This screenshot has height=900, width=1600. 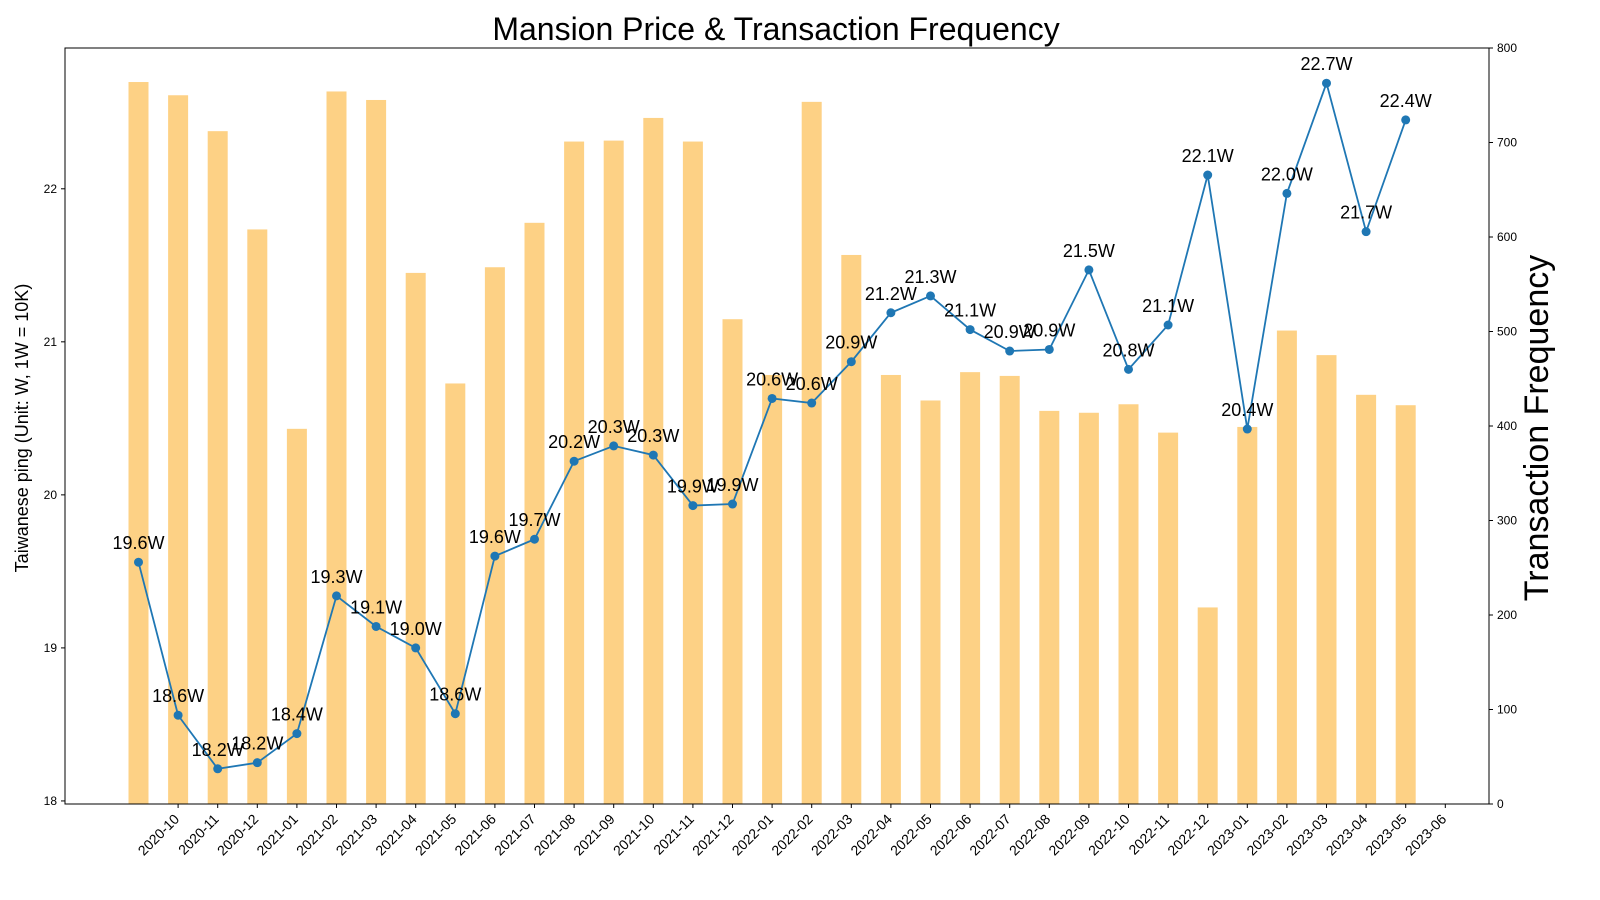 What do you see at coordinates (1507, 426) in the screenshot?
I see `y-right-tick-label: 400` at bounding box center [1507, 426].